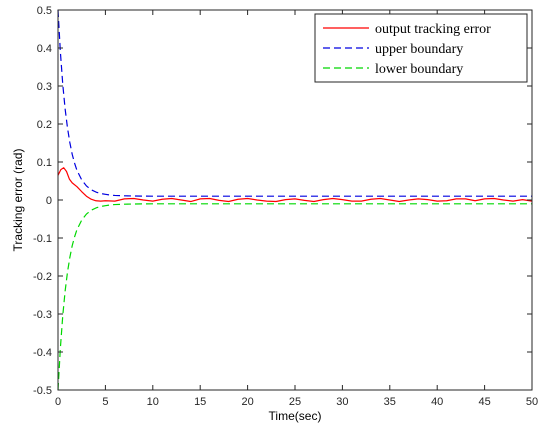 This screenshot has height=432, width=550. I want to click on y-axis-label: Tracking error (rad), so click(18, 200).